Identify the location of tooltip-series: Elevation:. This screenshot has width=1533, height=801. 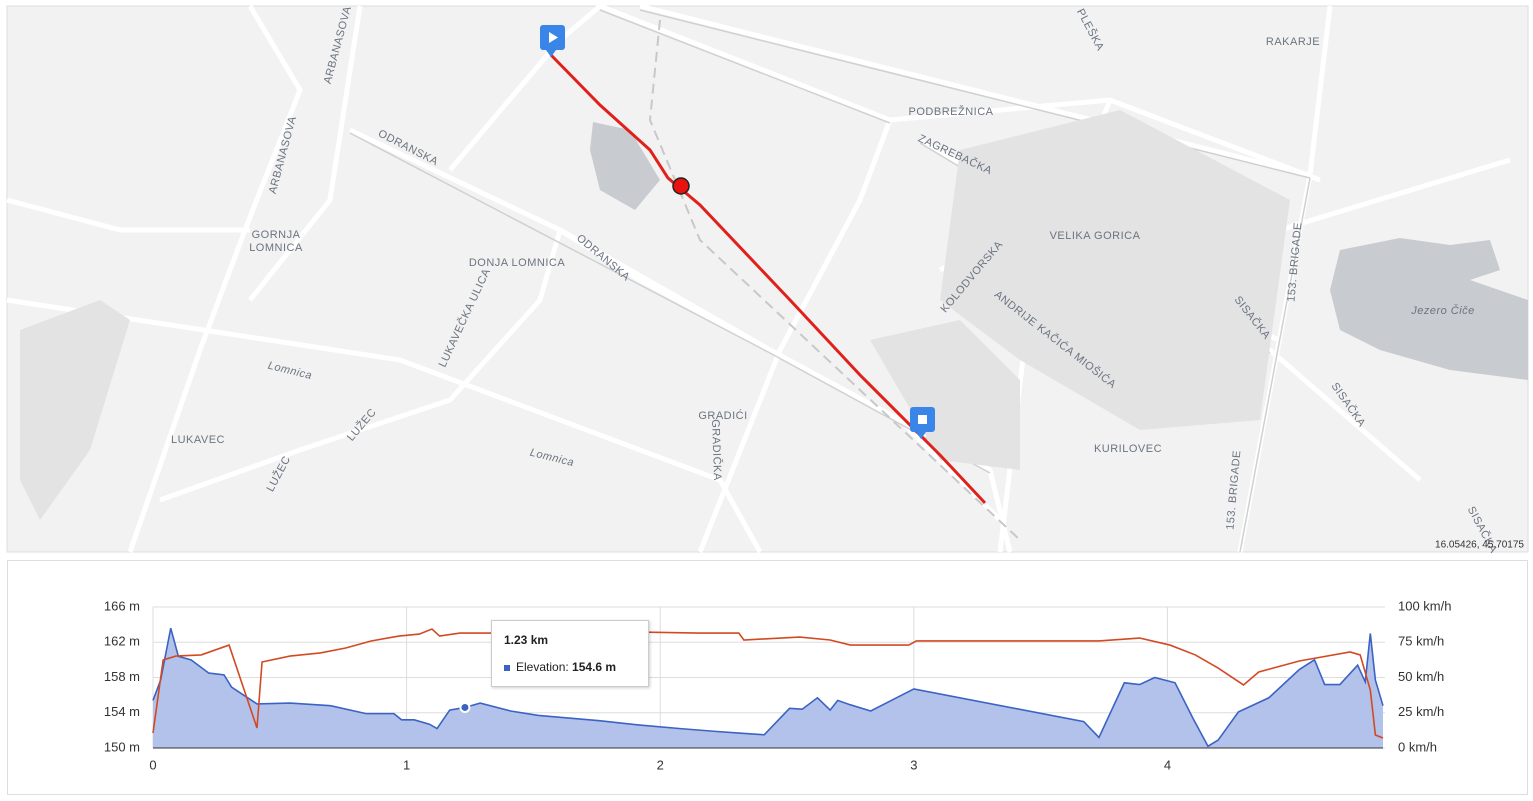
(542, 667).